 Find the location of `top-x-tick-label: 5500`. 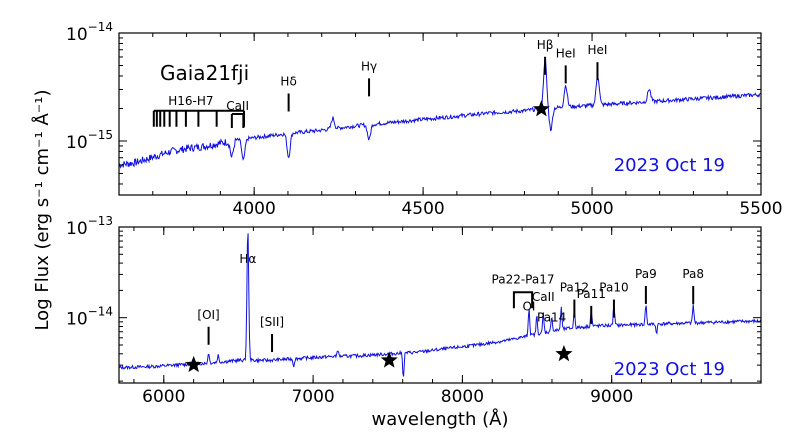

top-x-tick-label: 5500 is located at coordinates (760, 209).